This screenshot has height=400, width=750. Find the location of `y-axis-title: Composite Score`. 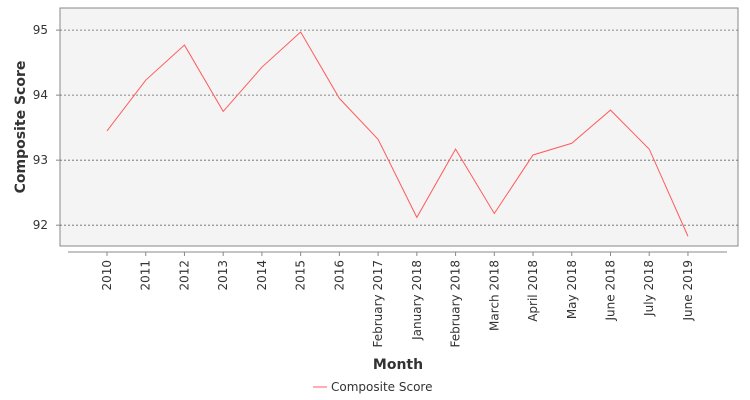

y-axis-title: Composite Score is located at coordinates (21, 127).